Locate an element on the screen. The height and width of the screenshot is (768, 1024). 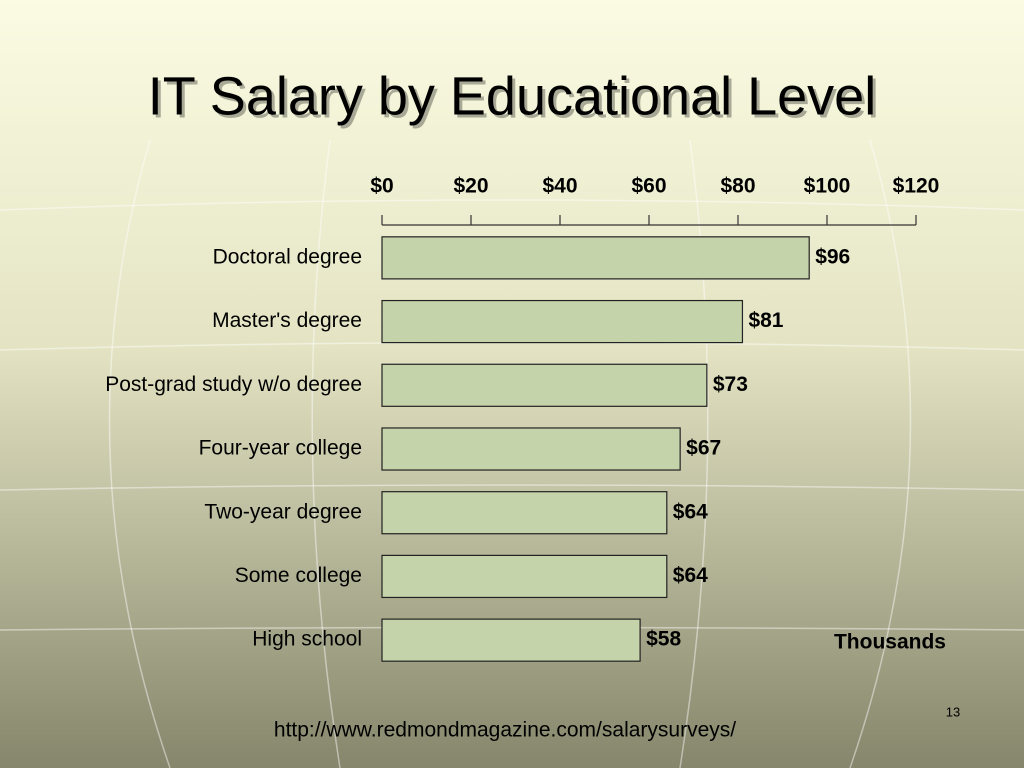
value-label: $81 is located at coordinates (765, 320).